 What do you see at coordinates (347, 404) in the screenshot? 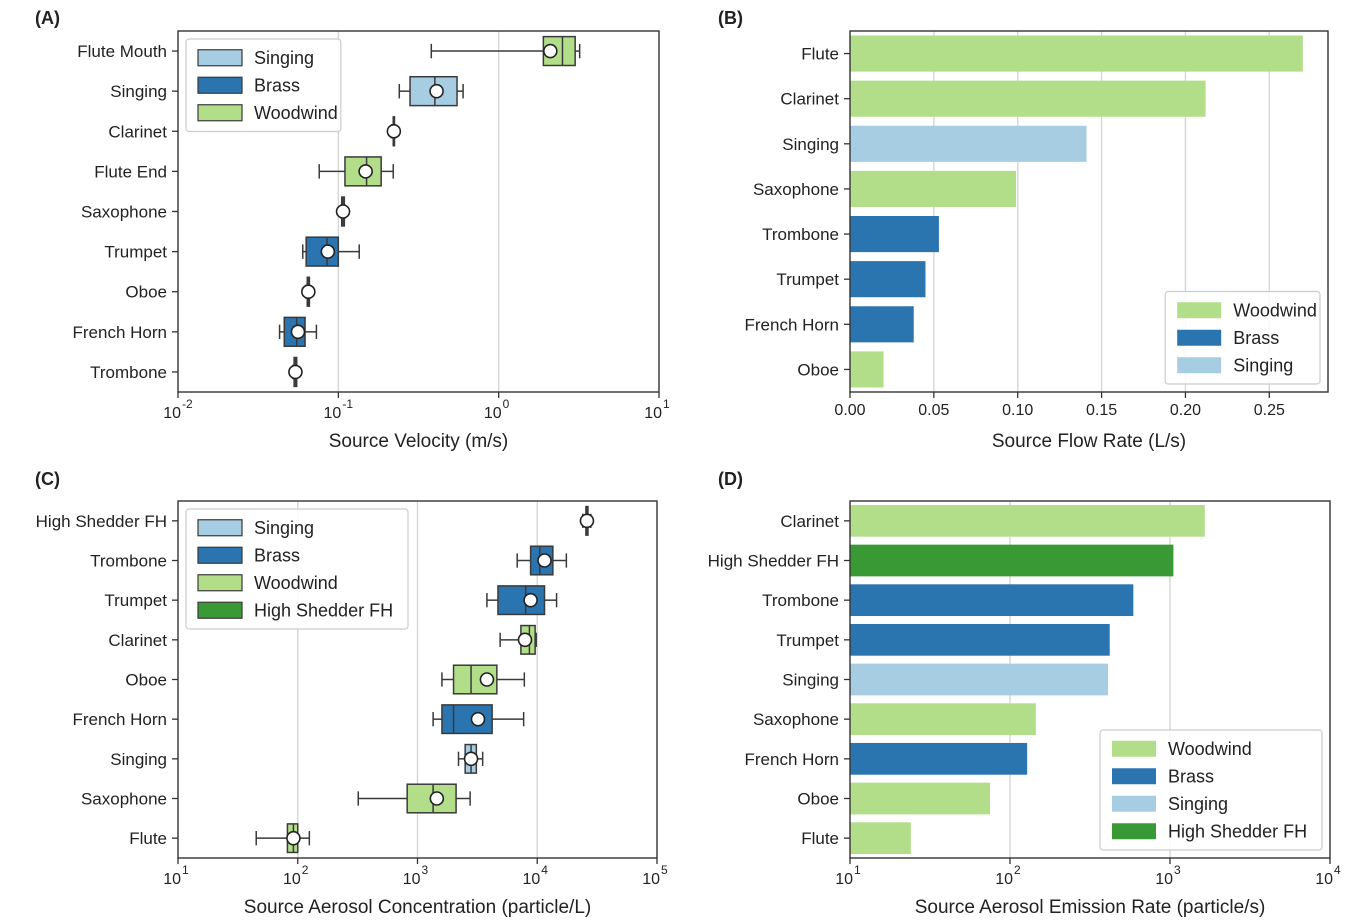
I see `xtick-exponent: -1` at bounding box center [347, 404].